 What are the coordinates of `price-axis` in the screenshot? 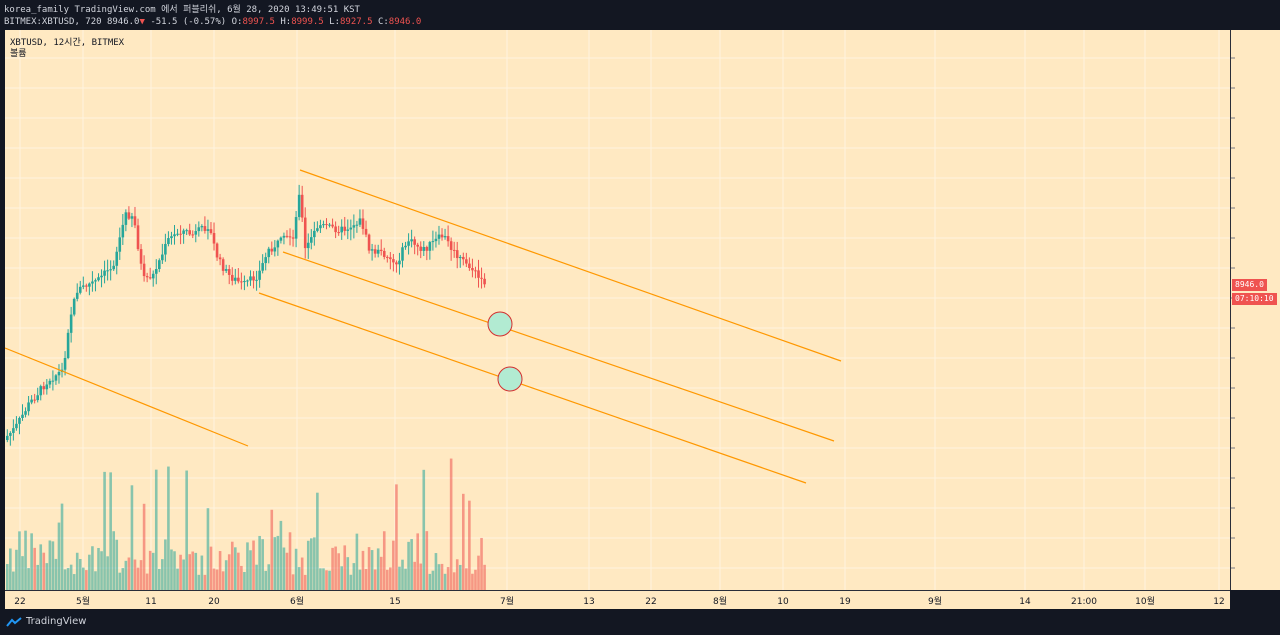 It's located at (1255, 310).